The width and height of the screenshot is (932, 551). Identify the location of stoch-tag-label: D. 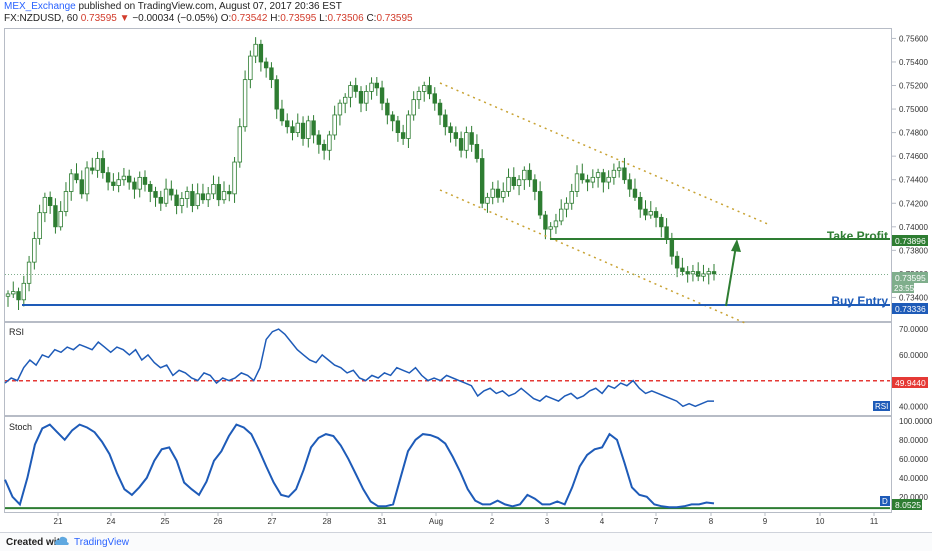
(885, 501).